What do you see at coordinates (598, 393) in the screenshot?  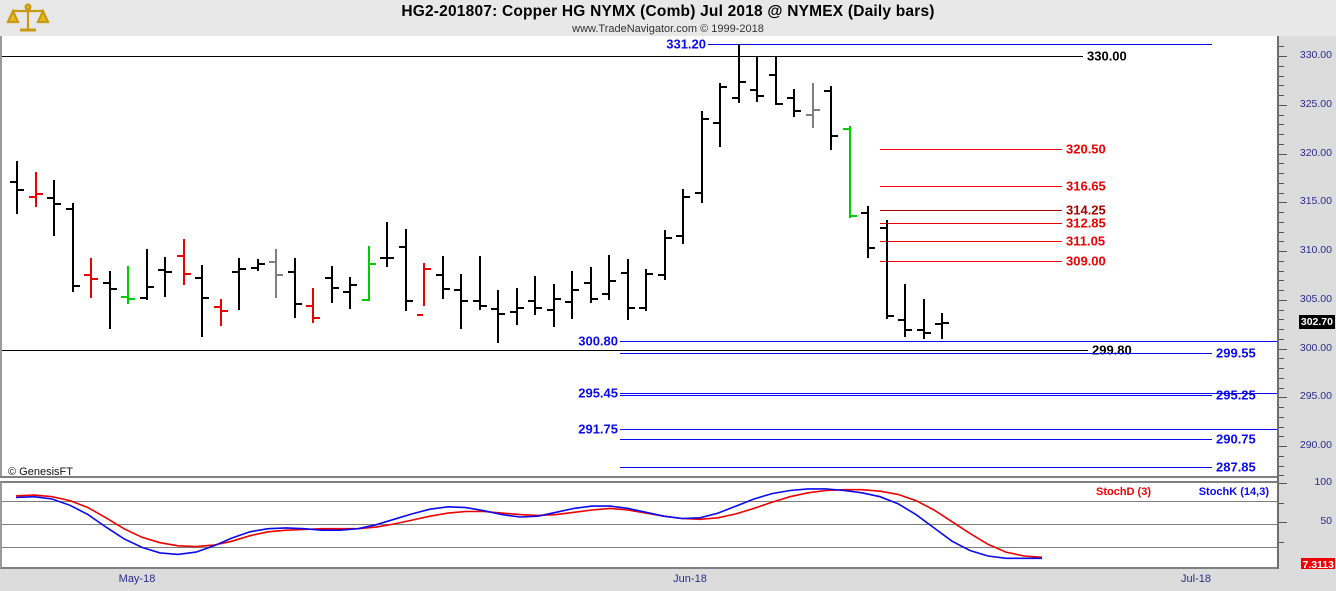 I see `price-level-label: 295.45` at bounding box center [598, 393].